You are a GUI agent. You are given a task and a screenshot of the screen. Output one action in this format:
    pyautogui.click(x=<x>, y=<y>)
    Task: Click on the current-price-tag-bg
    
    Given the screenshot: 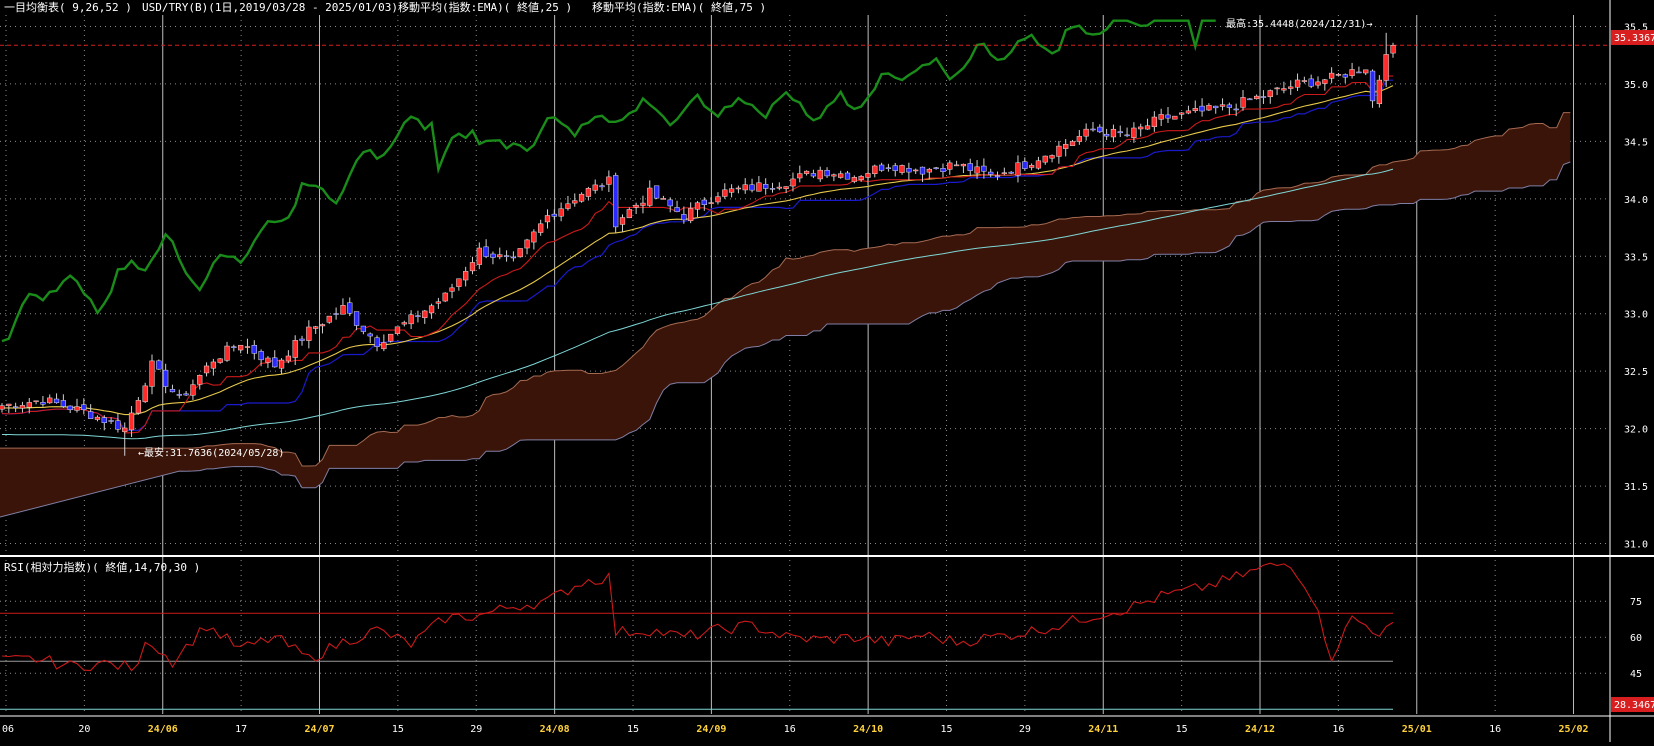 What is the action you would take?
    pyautogui.click(x=1632, y=37)
    